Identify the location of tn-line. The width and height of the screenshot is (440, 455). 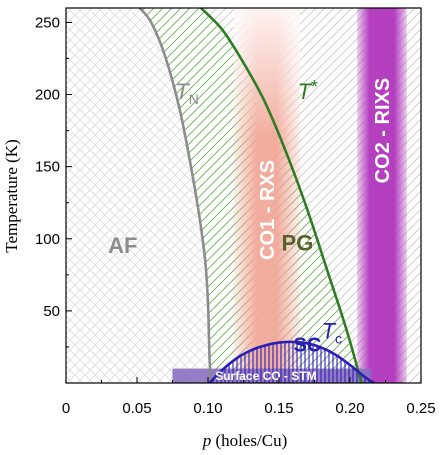
(175, 195).